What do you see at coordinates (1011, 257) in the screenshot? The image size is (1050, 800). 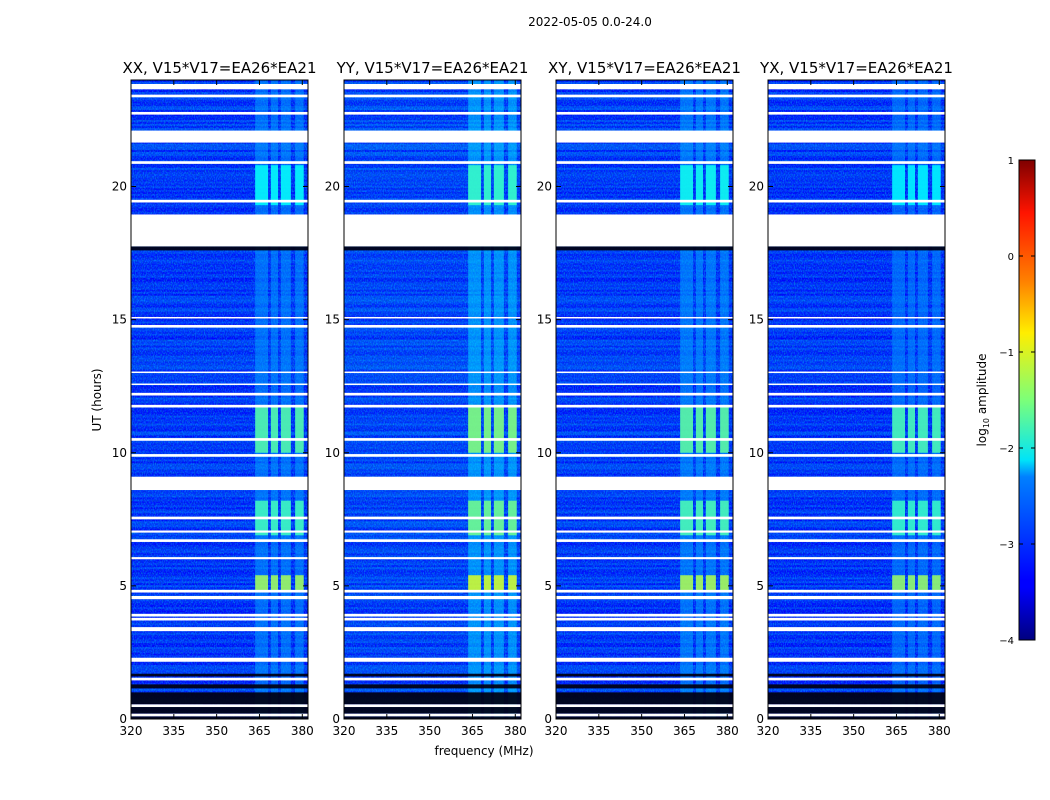 I see `colorbar-tick-label: 0` at bounding box center [1011, 257].